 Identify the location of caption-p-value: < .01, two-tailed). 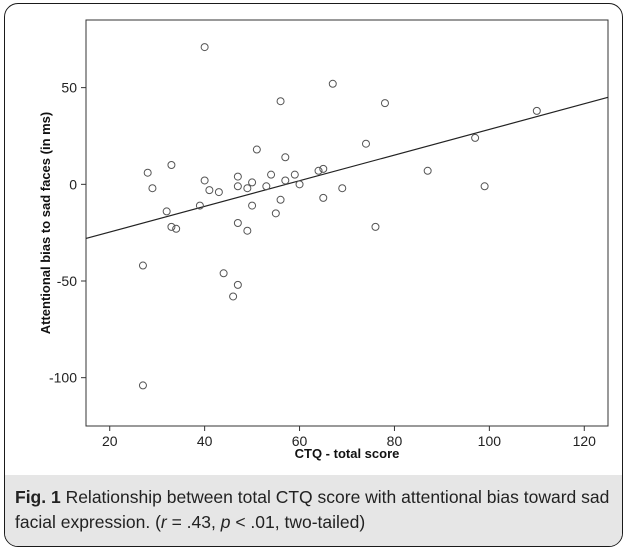
(298, 522).